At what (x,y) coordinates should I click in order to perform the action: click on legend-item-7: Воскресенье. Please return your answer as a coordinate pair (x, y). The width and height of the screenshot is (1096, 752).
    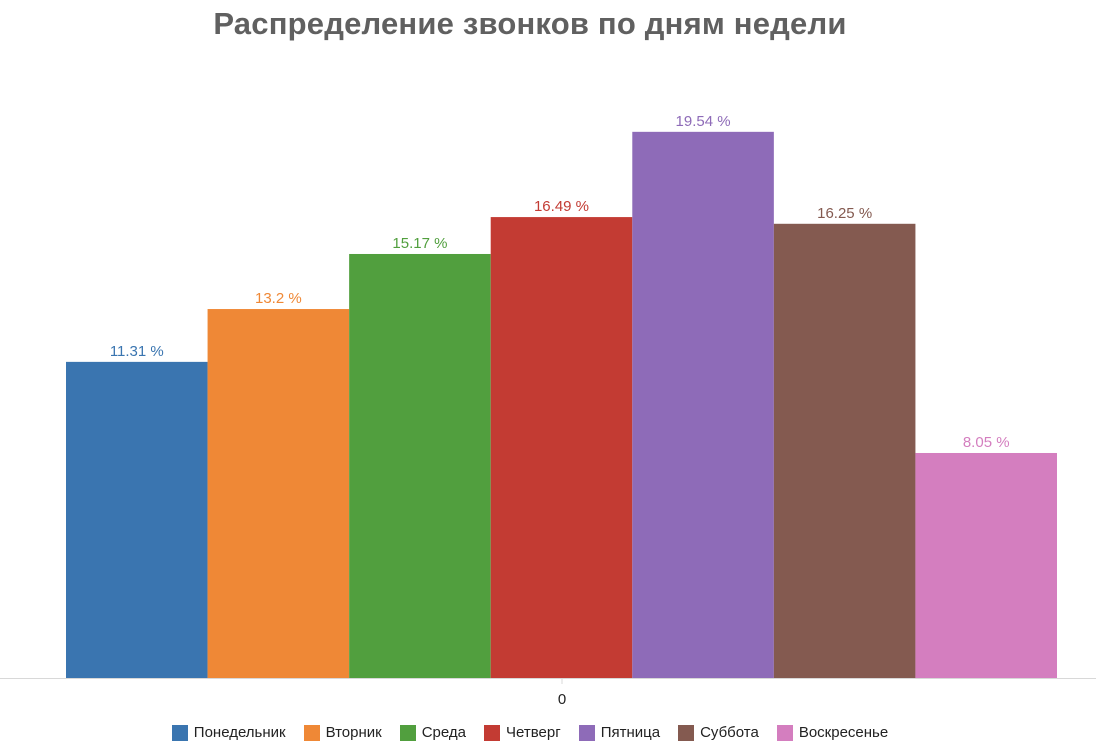
    Looking at the image, I should click on (832, 732).